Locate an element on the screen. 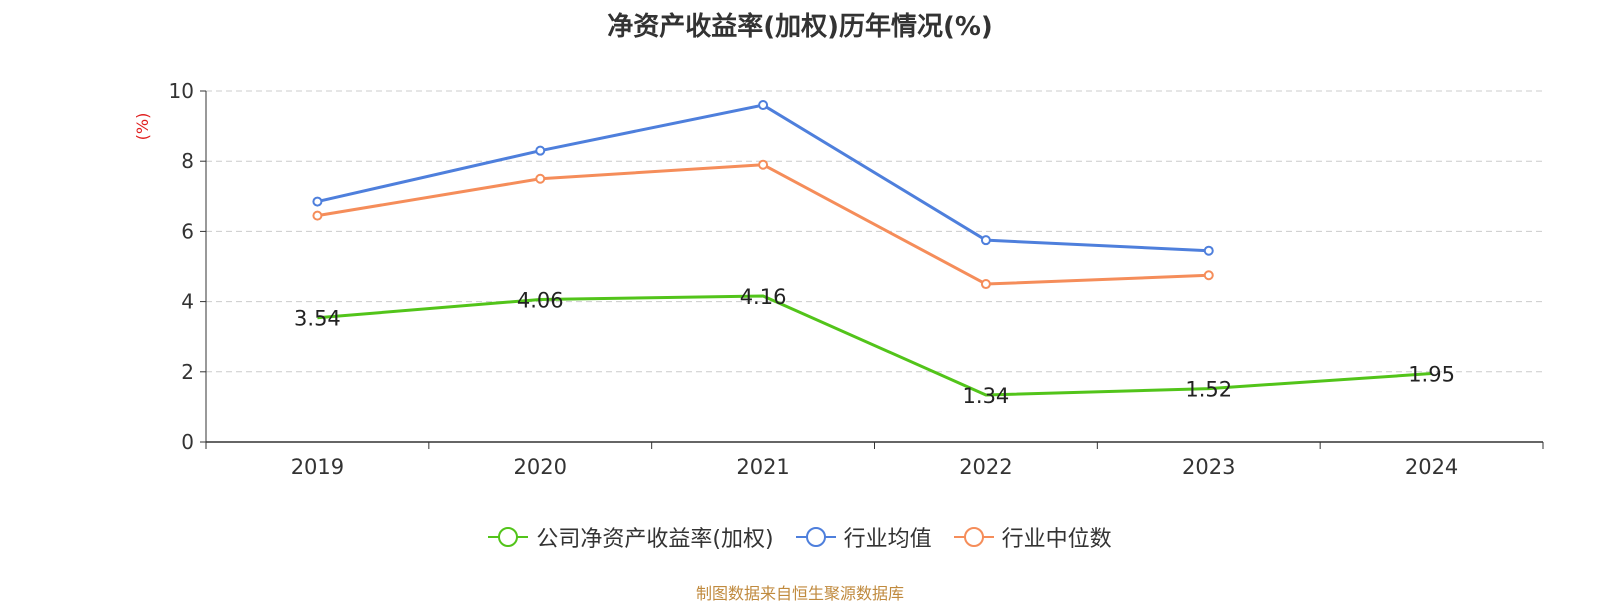 This screenshot has height=604, width=1600. chart-title: 净资产收益率(加权)历年情况(%) is located at coordinates (800, 27).